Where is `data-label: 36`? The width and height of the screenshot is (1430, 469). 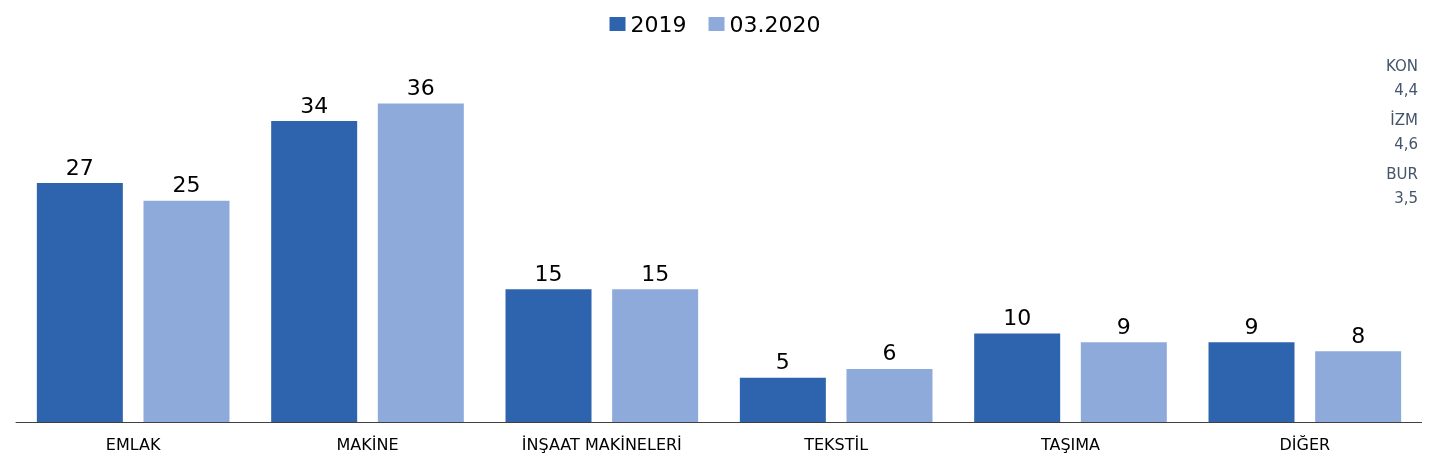 data-label: 36 is located at coordinates (420, 87).